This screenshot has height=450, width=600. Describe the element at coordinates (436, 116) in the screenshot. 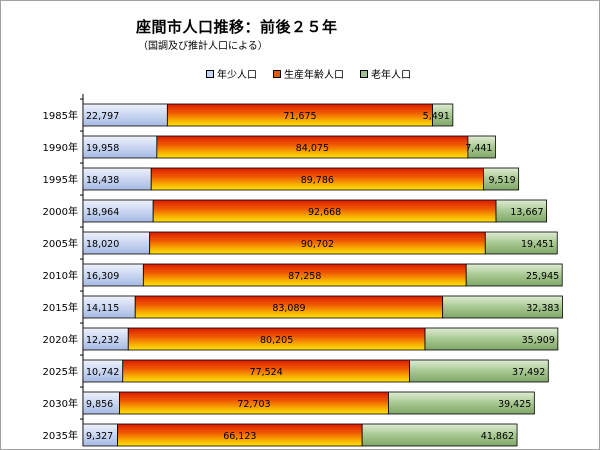

I see `value-label-elderly-0: 5,491` at that location.